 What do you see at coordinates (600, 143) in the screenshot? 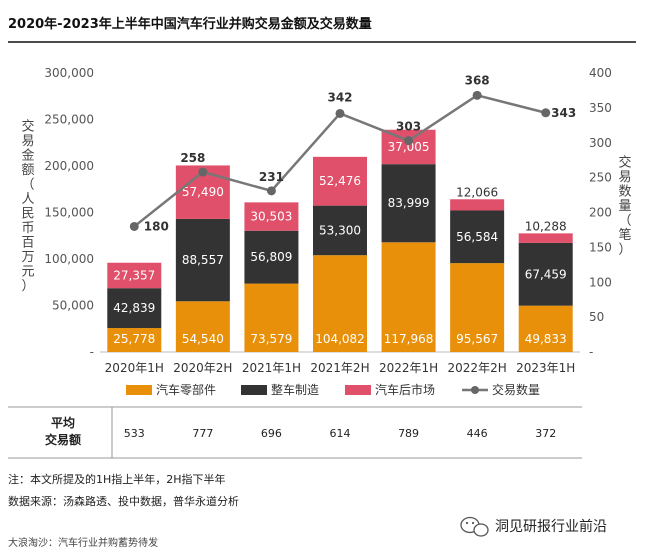
I see `y2-tick-label: 300` at bounding box center [600, 143].